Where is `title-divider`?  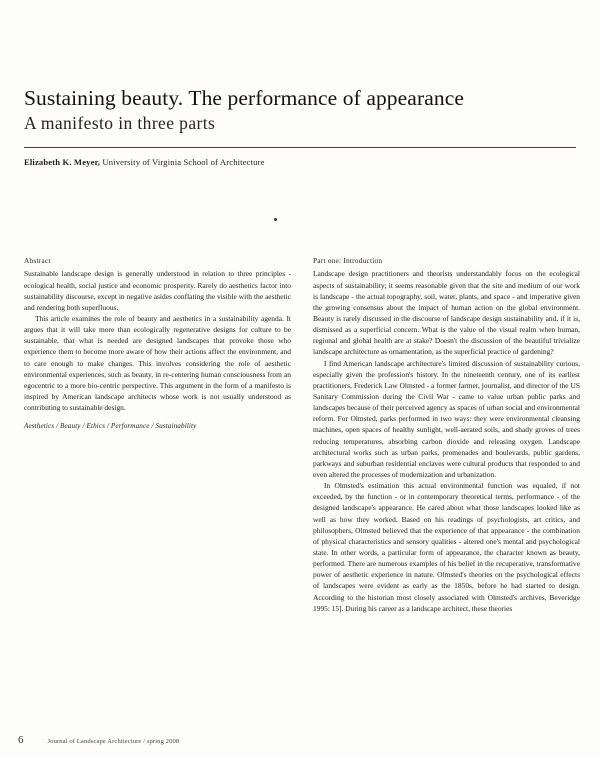
title-divider is located at coordinates (300, 148).